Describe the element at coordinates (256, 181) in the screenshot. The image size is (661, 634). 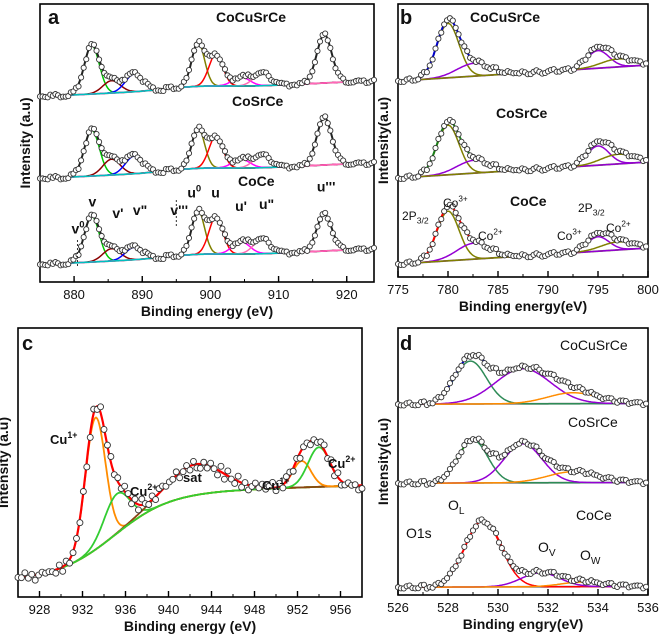
I see `panel-a-label-coce: CoCe` at that location.